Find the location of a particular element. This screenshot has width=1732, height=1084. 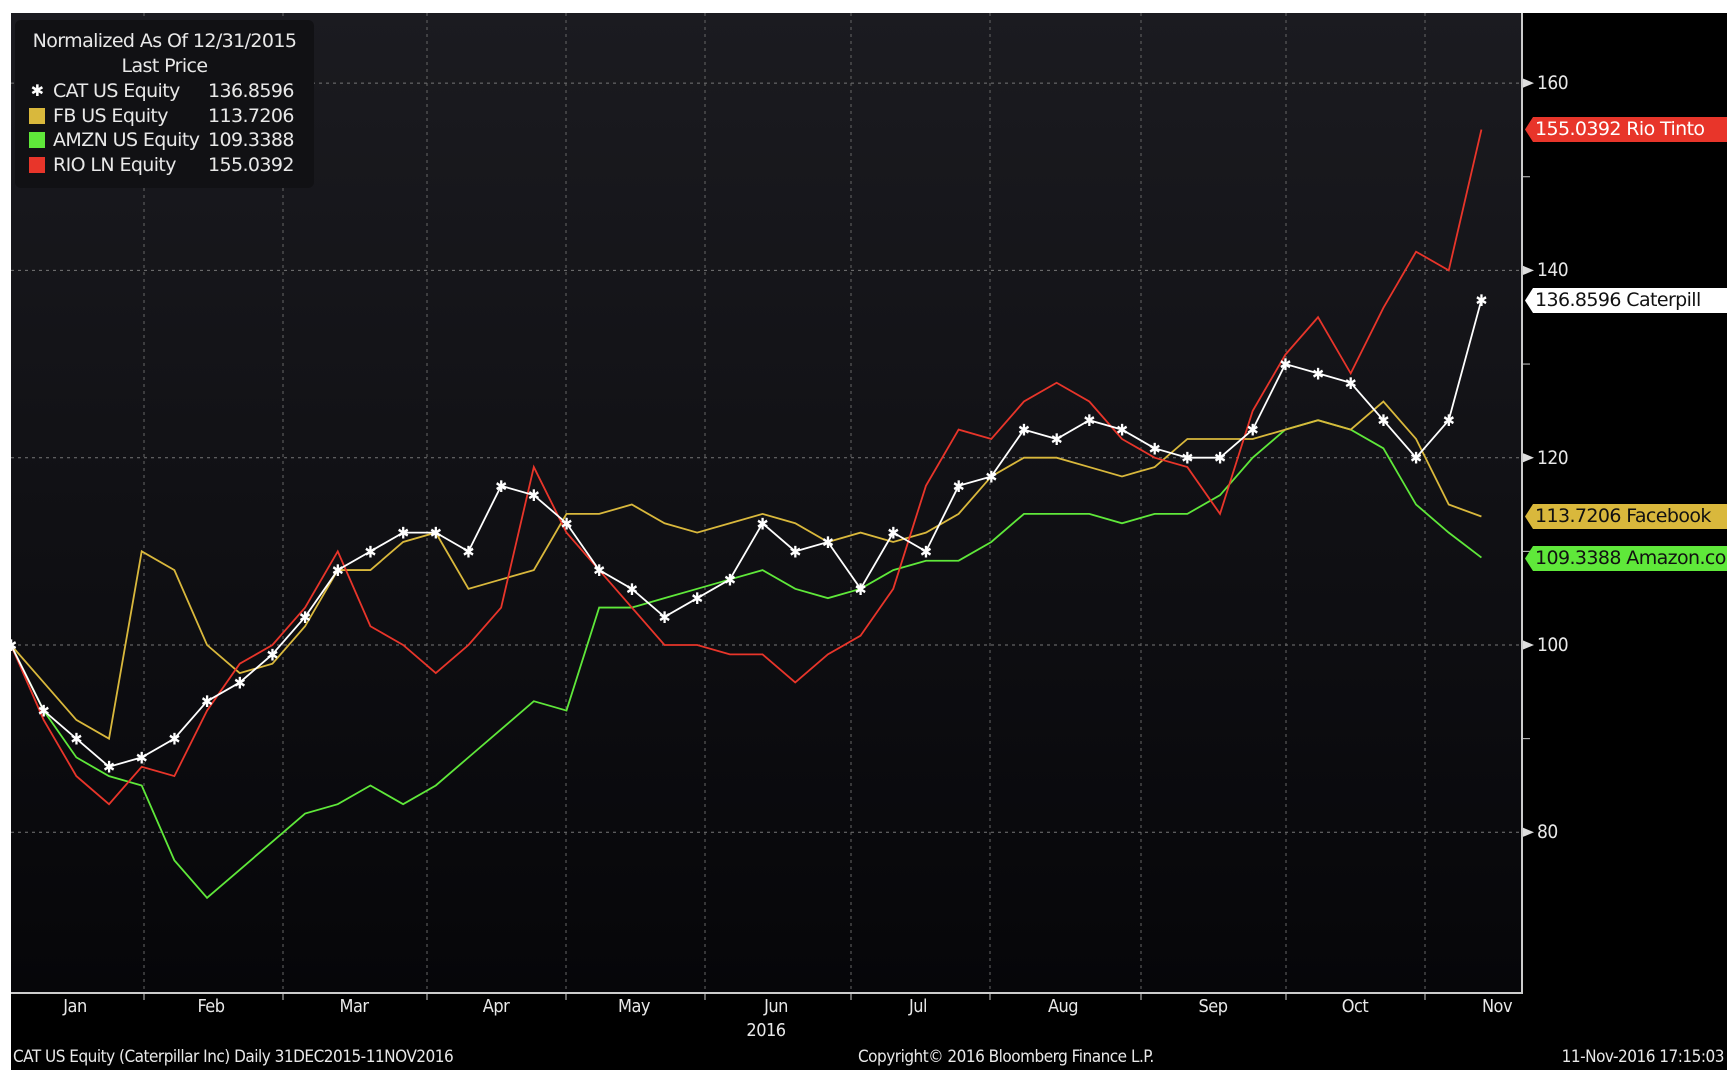

x-tick-label: Jan is located at coordinates (75, 1006).